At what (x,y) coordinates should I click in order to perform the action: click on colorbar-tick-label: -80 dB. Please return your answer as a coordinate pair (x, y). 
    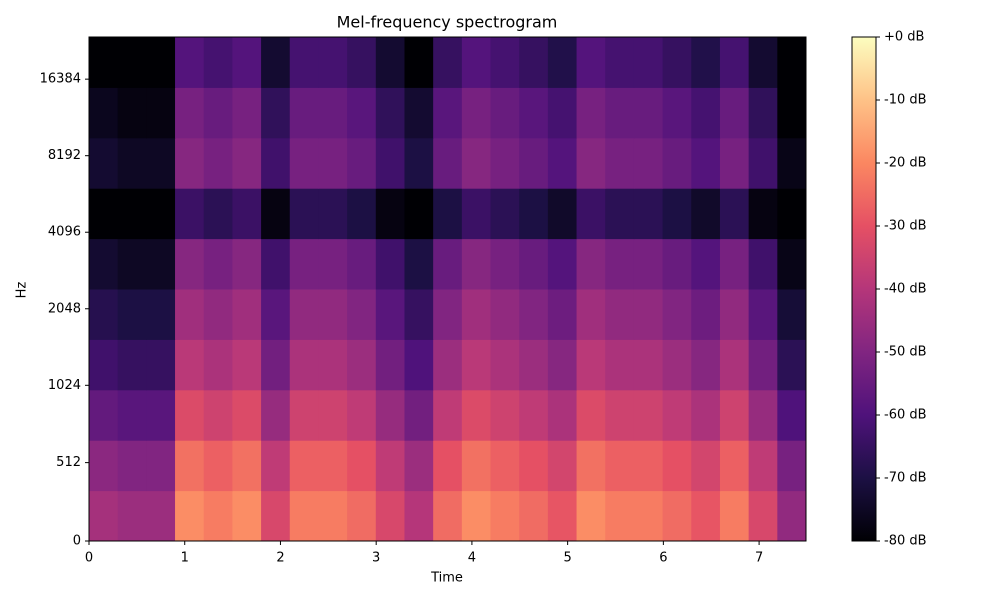
    Looking at the image, I should click on (905, 541).